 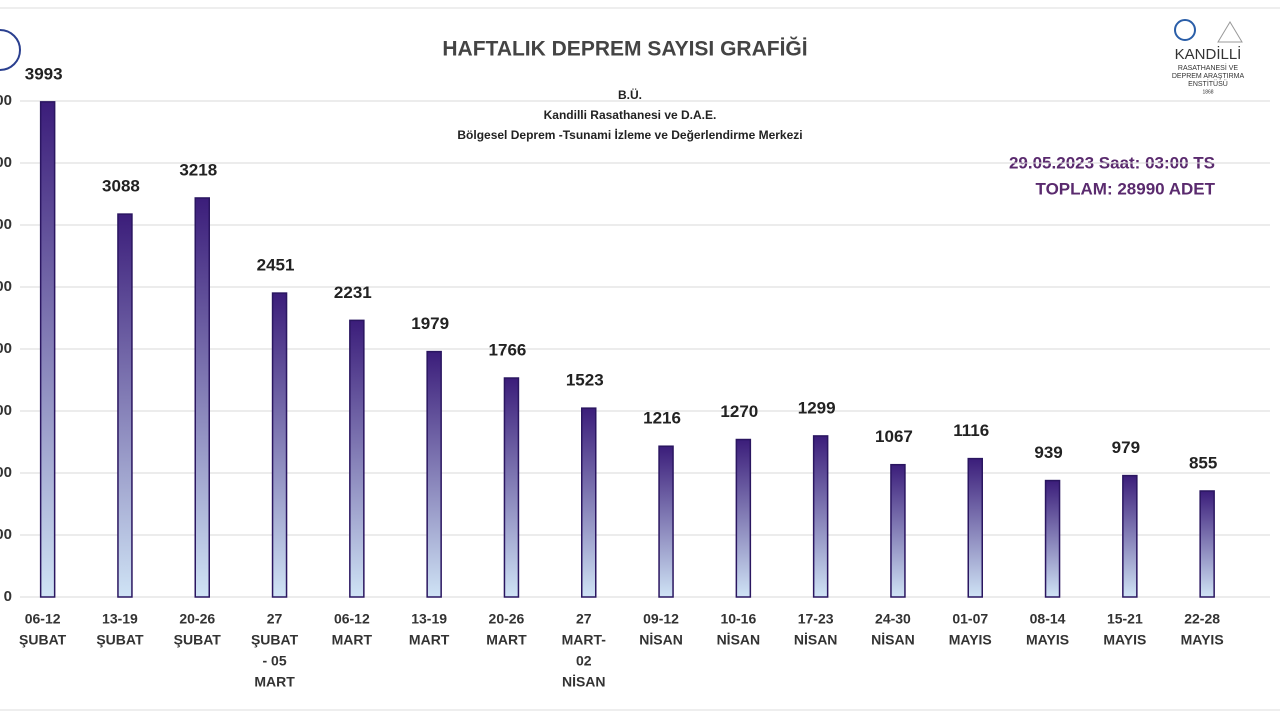 What do you see at coordinates (971, 430) in the screenshot?
I see `data-label: 1116` at bounding box center [971, 430].